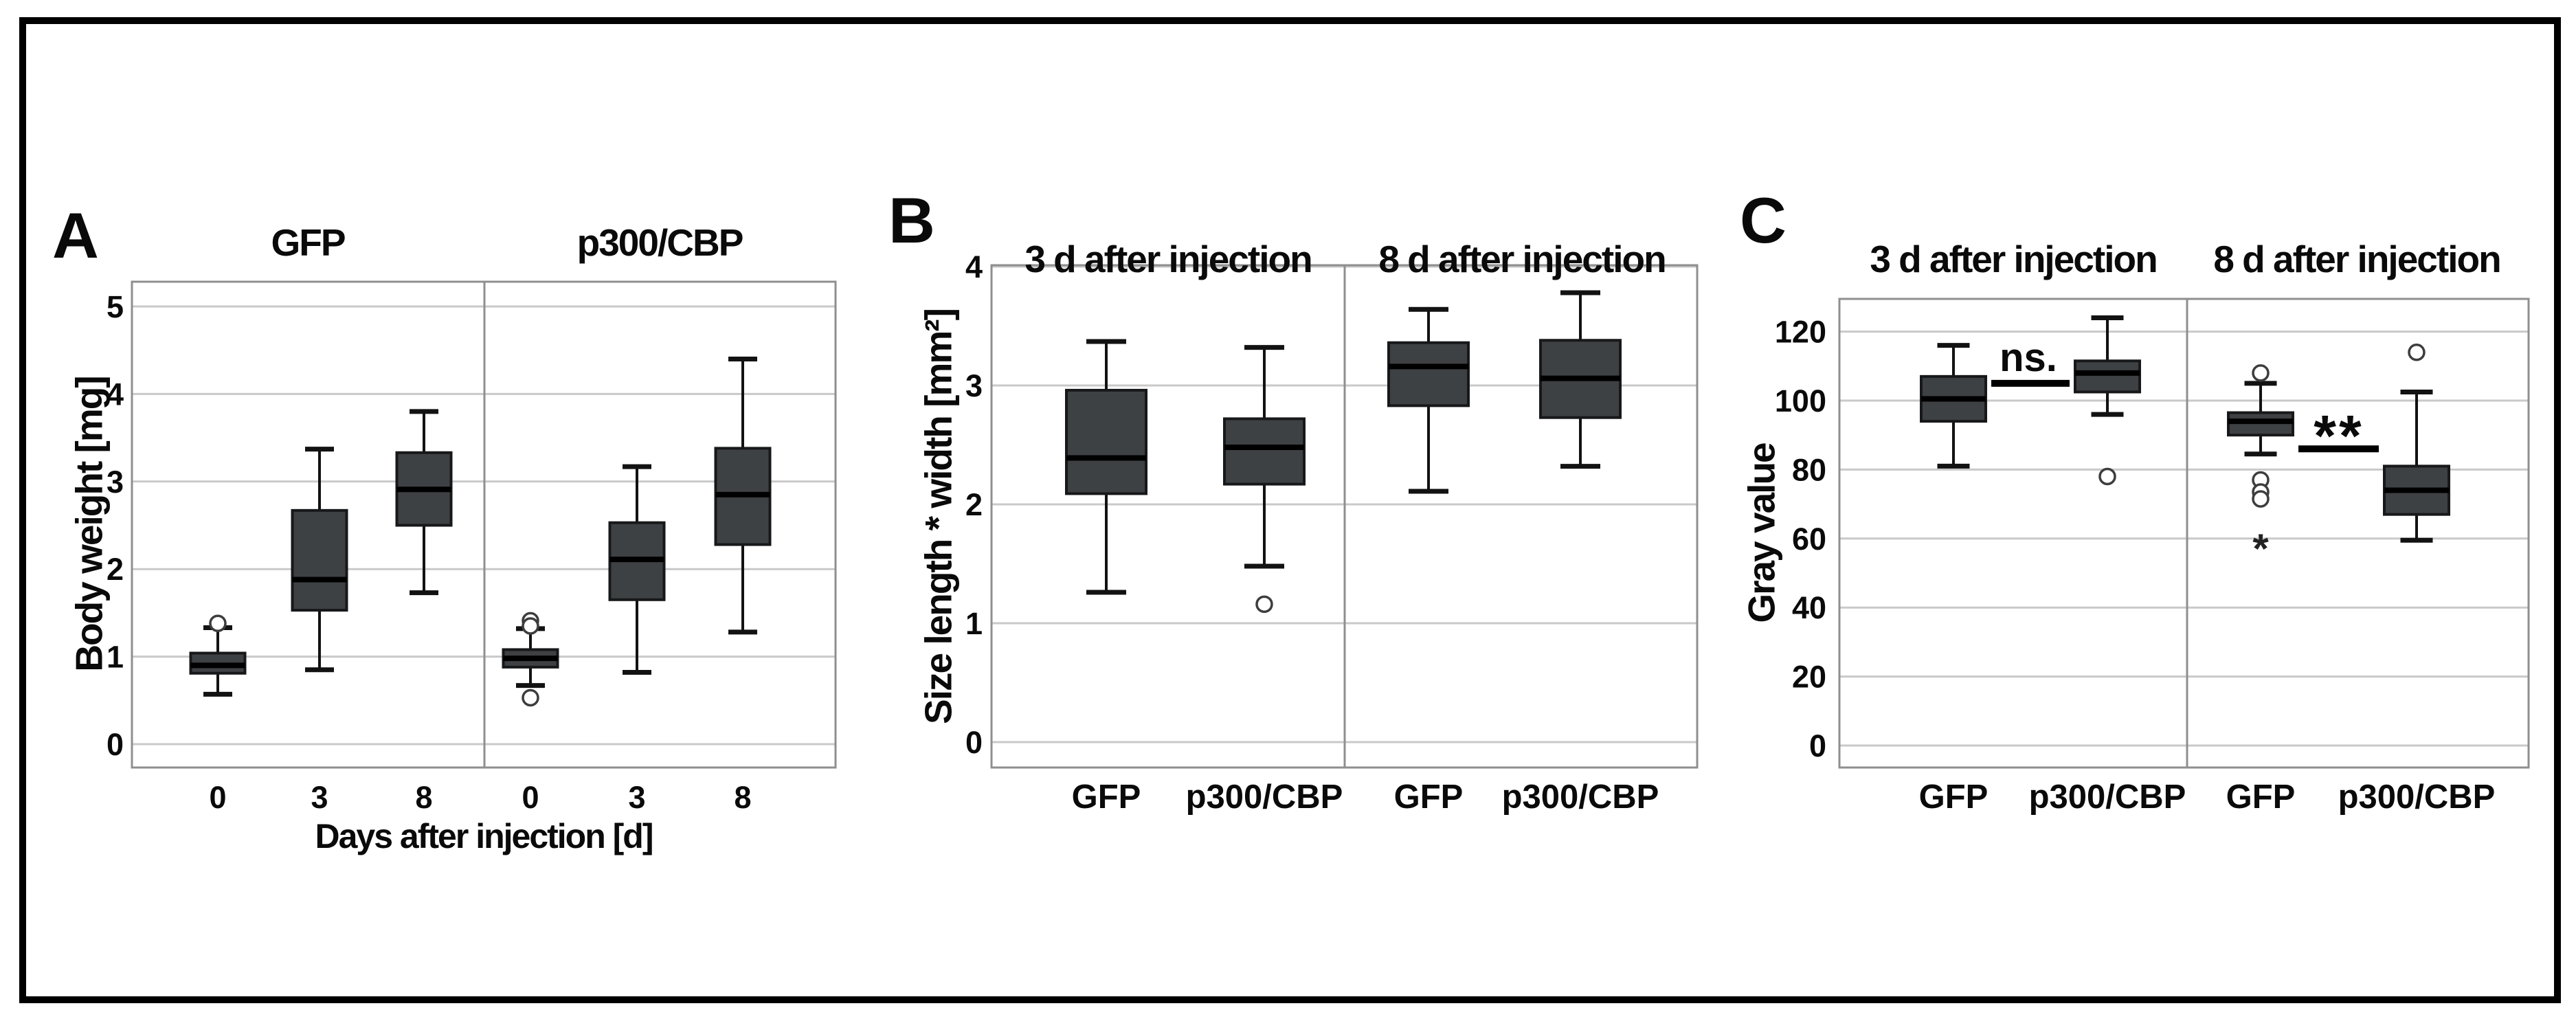  I want to click on double-asterisk-significance-label: **, so click(2339, 435).